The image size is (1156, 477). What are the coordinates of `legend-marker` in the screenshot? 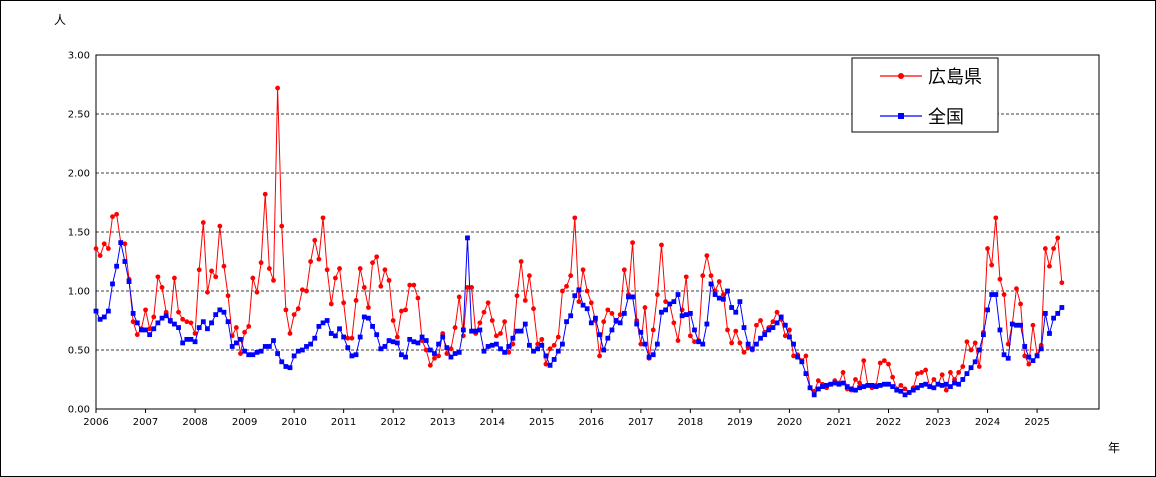 It's located at (901, 116).